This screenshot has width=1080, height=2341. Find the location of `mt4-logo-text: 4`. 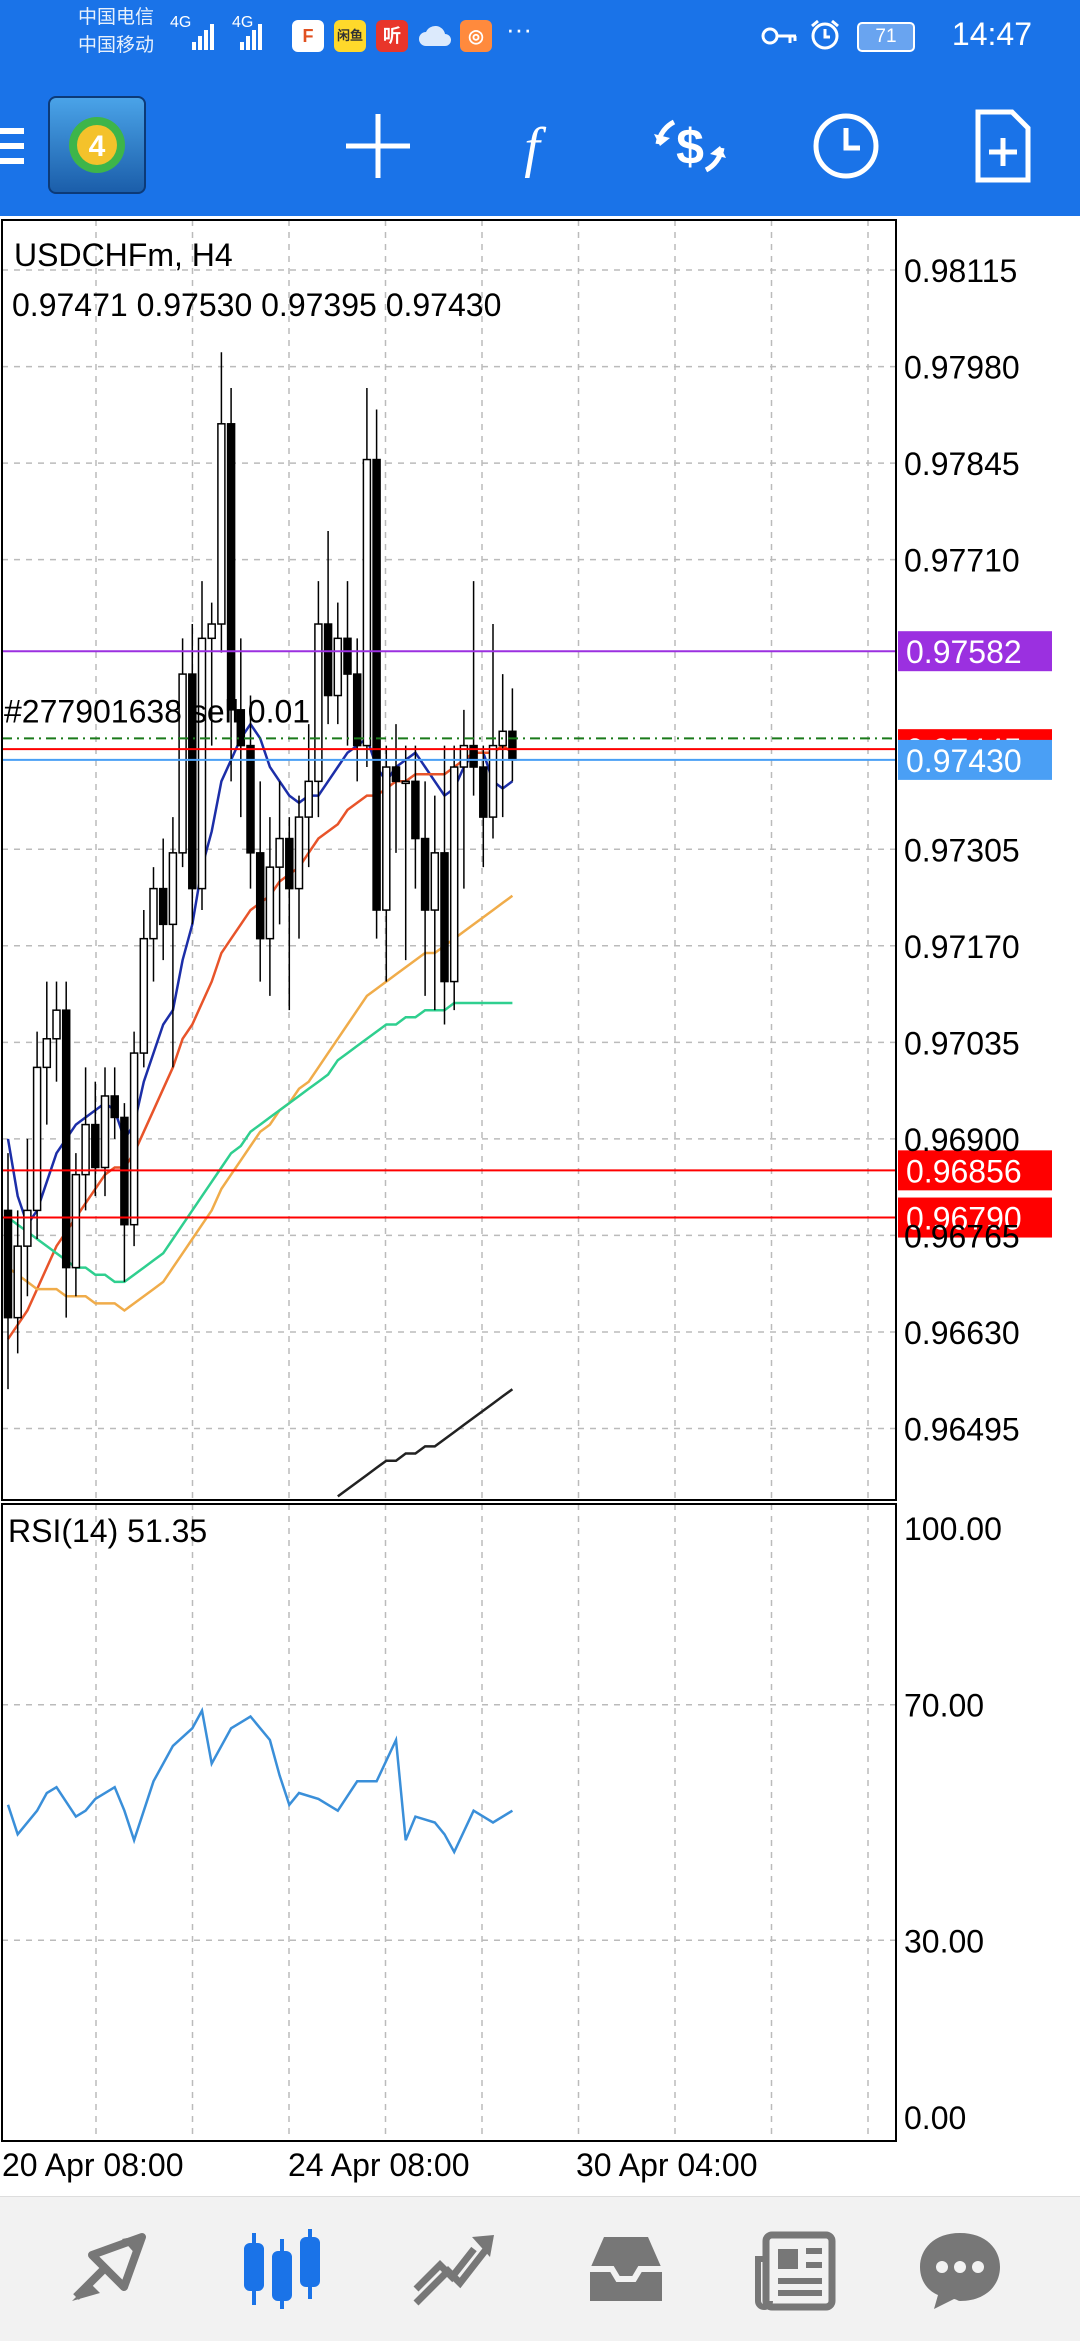

mt4-logo-text: 4 is located at coordinates (97, 146).